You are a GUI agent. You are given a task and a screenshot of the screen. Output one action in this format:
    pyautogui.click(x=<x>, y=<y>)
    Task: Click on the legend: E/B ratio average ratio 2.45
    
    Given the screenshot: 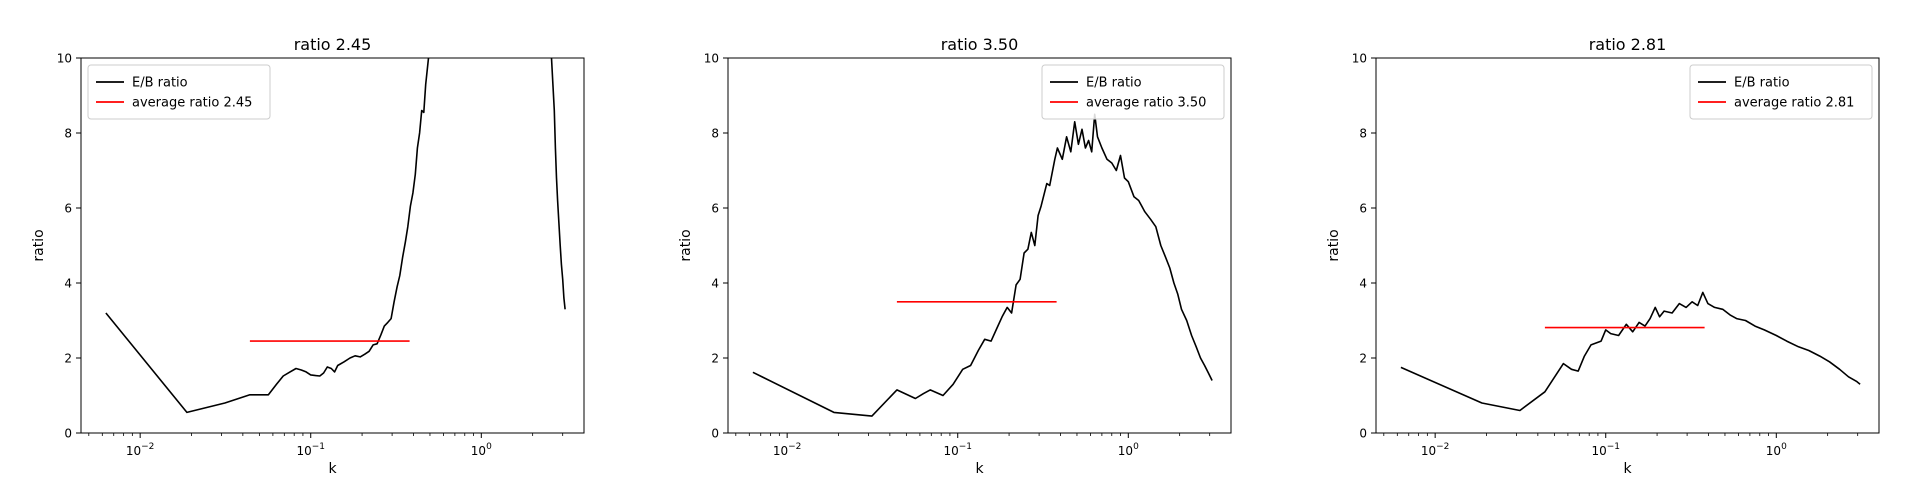 What is the action you would take?
    pyautogui.click(x=179, y=92)
    